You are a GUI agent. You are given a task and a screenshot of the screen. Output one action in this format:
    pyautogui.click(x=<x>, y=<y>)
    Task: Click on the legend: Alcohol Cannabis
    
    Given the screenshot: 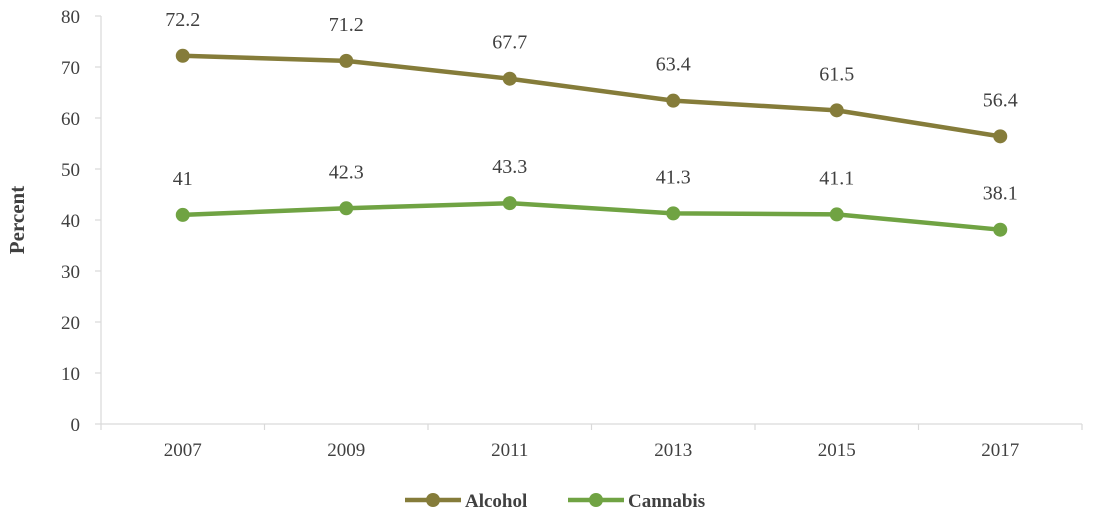 What is the action you would take?
    pyautogui.click(x=555, y=501)
    